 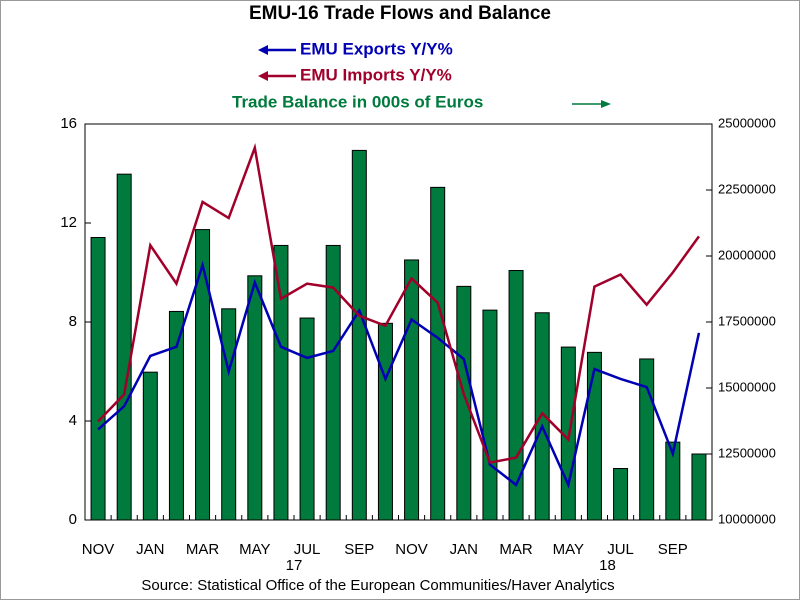 What do you see at coordinates (294, 565) in the screenshot?
I see `x-year-label: 17` at bounding box center [294, 565].